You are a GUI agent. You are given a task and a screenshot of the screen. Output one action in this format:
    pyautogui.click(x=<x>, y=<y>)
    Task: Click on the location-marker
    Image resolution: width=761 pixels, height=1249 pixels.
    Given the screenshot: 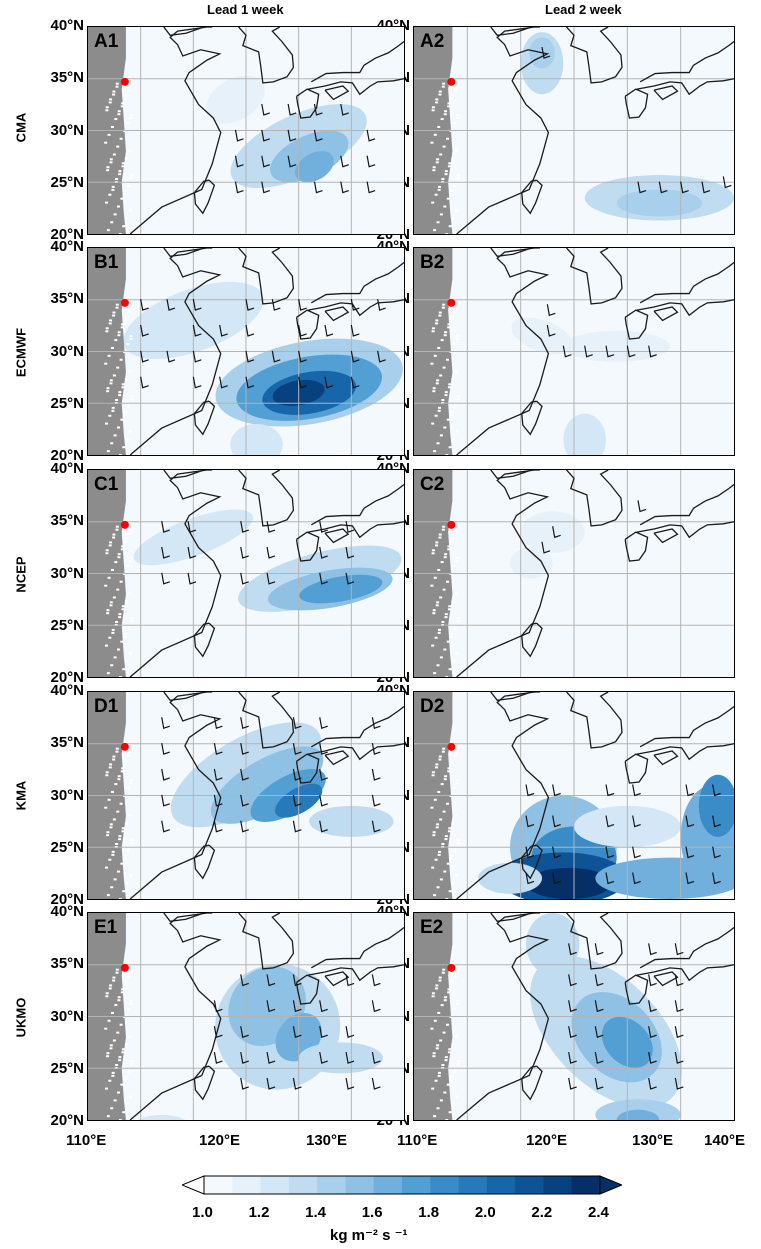 What is the action you would take?
    pyautogui.click(x=451, y=746)
    